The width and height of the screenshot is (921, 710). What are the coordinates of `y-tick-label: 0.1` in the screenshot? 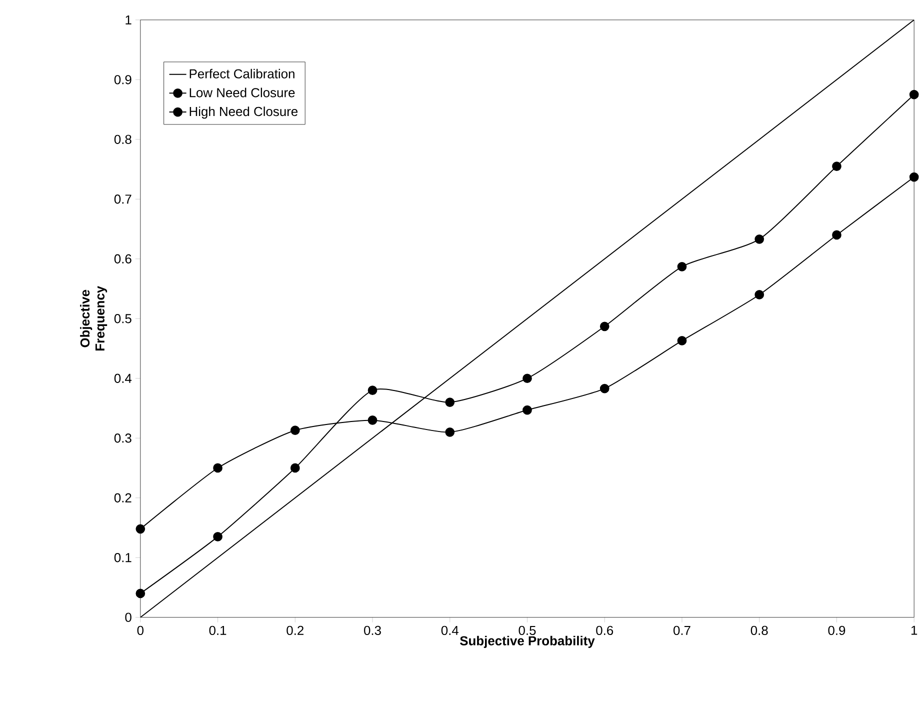 It's located at (123, 557).